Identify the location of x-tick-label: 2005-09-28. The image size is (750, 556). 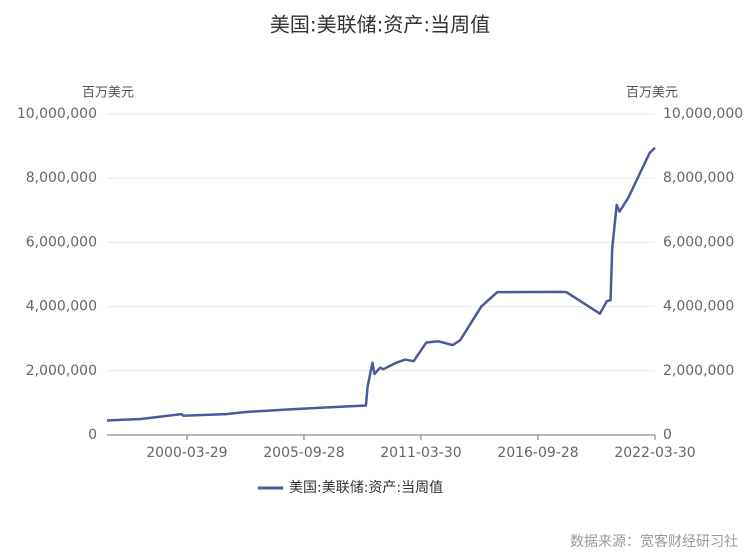
(303, 453).